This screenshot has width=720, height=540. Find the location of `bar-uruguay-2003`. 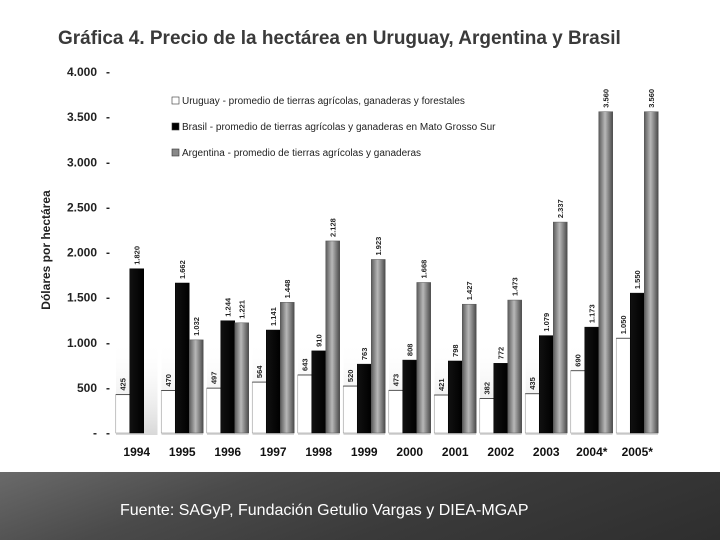

bar-uruguay-2003 is located at coordinates (532, 413).